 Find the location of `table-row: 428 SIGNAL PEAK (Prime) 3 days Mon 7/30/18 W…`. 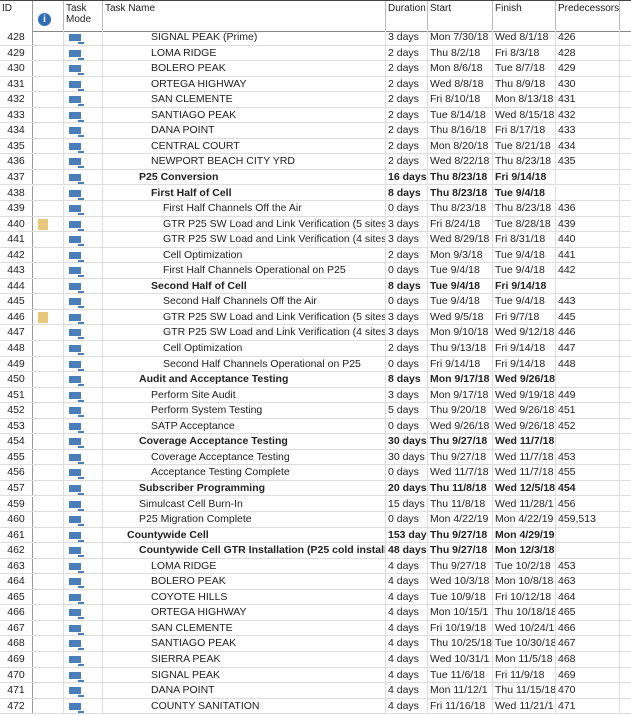

table-row: 428 SIGNAL PEAK (Prime) 3 days Mon 7/30/18 W… is located at coordinates (315, 38).